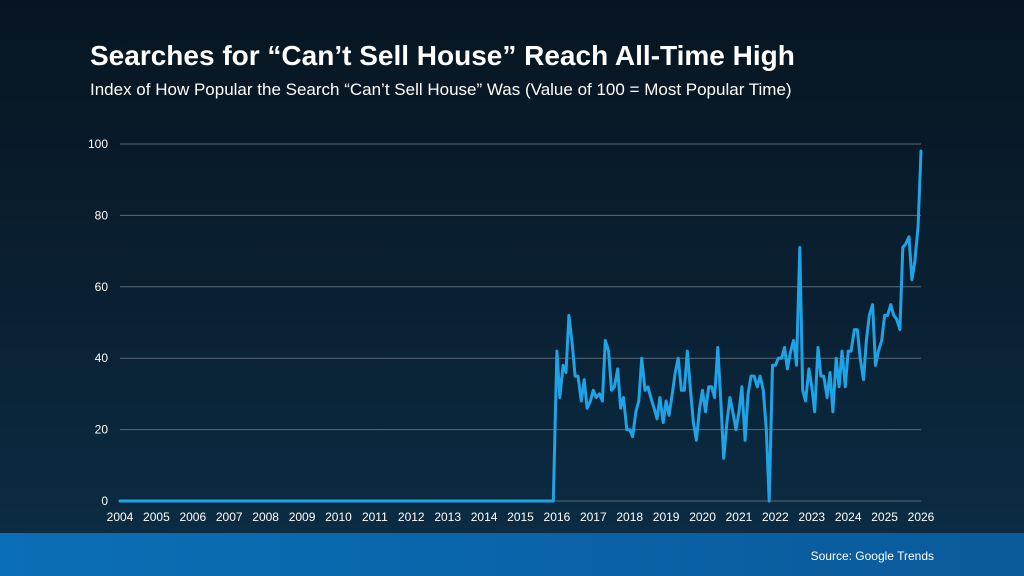 The image size is (1024, 576). Describe the element at coordinates (484, 517) in the screenshot. I see `x-tick-label: 2014` at that location.